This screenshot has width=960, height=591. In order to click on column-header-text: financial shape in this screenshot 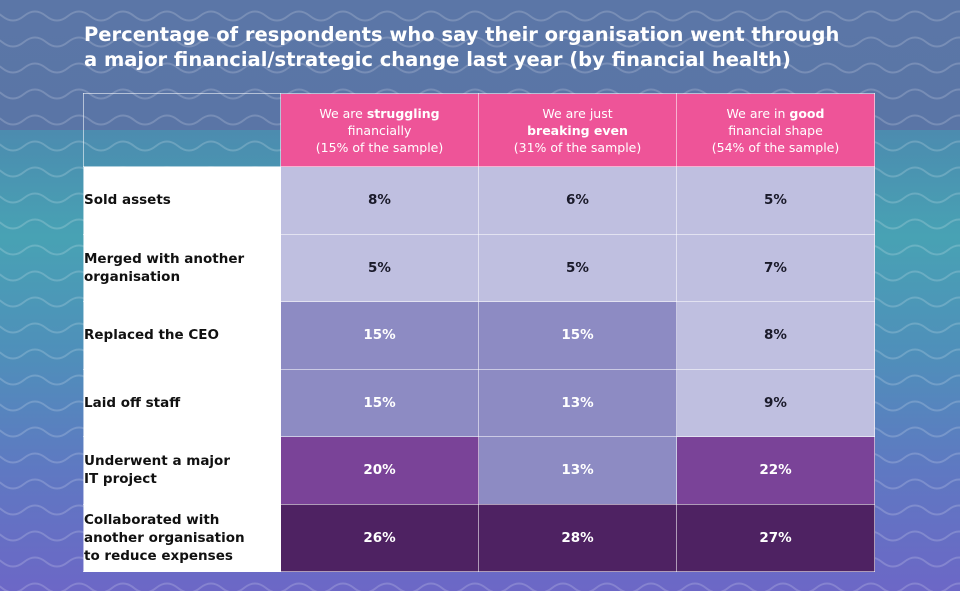, I will do `click(775, 130)`.